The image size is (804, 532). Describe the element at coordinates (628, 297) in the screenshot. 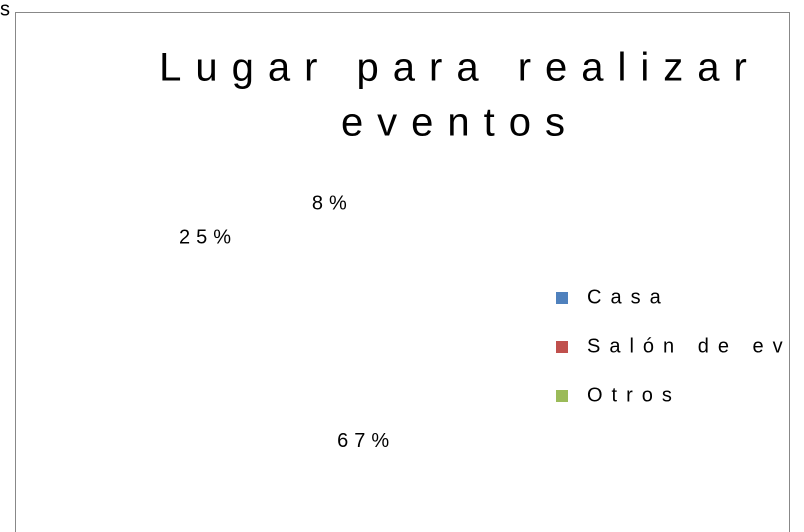

I see `legend-label: Casa` at that location.